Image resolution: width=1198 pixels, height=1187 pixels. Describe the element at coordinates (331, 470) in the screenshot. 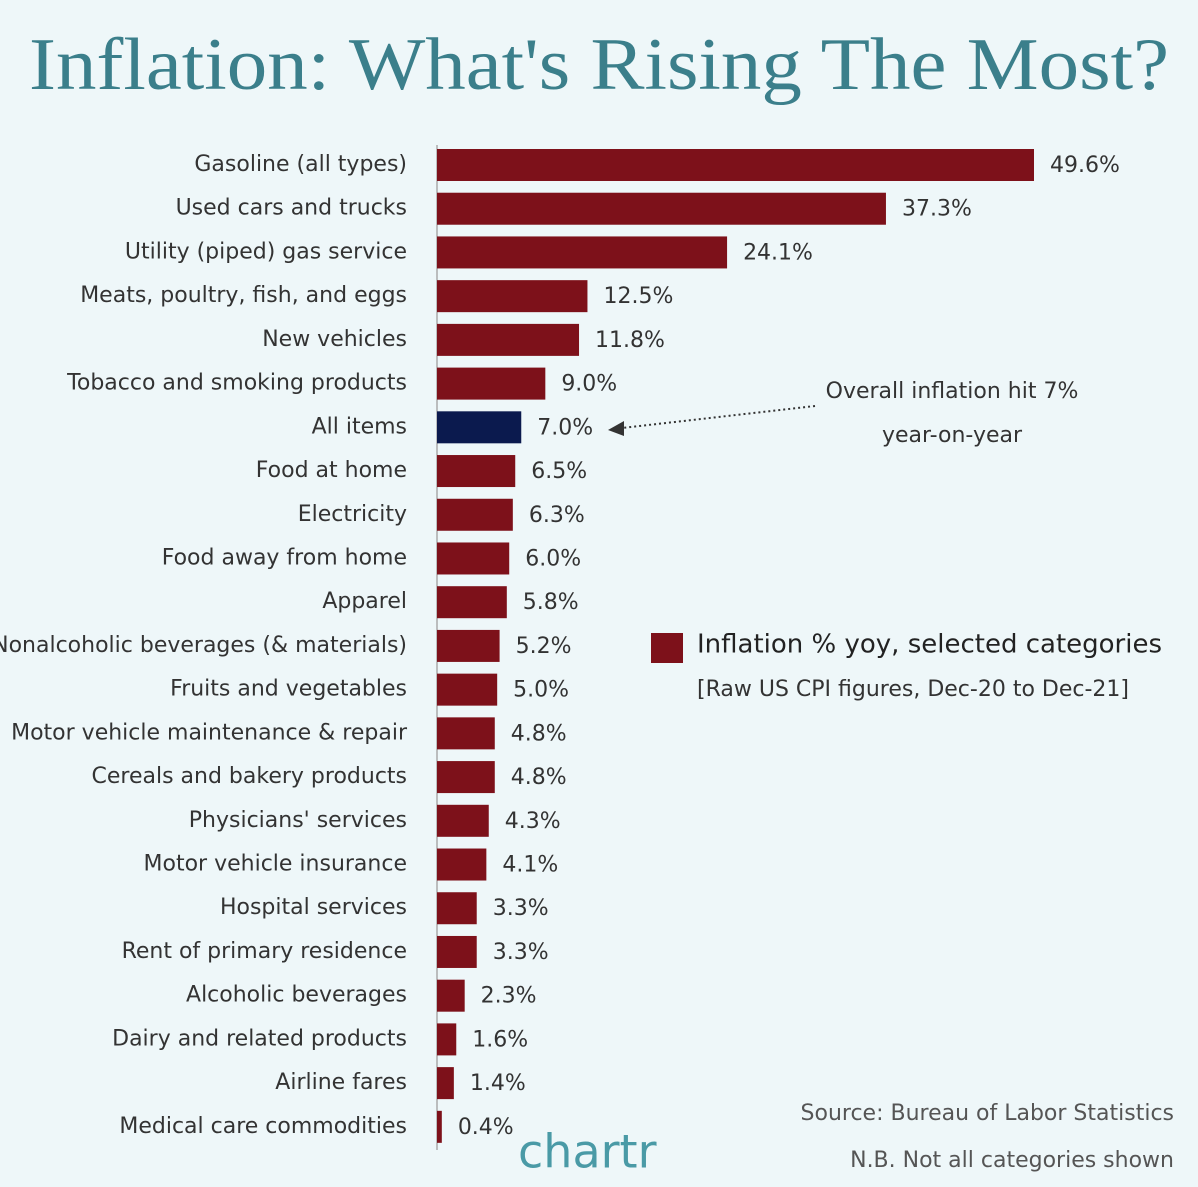

I see `category-label: Food at home` at that location.